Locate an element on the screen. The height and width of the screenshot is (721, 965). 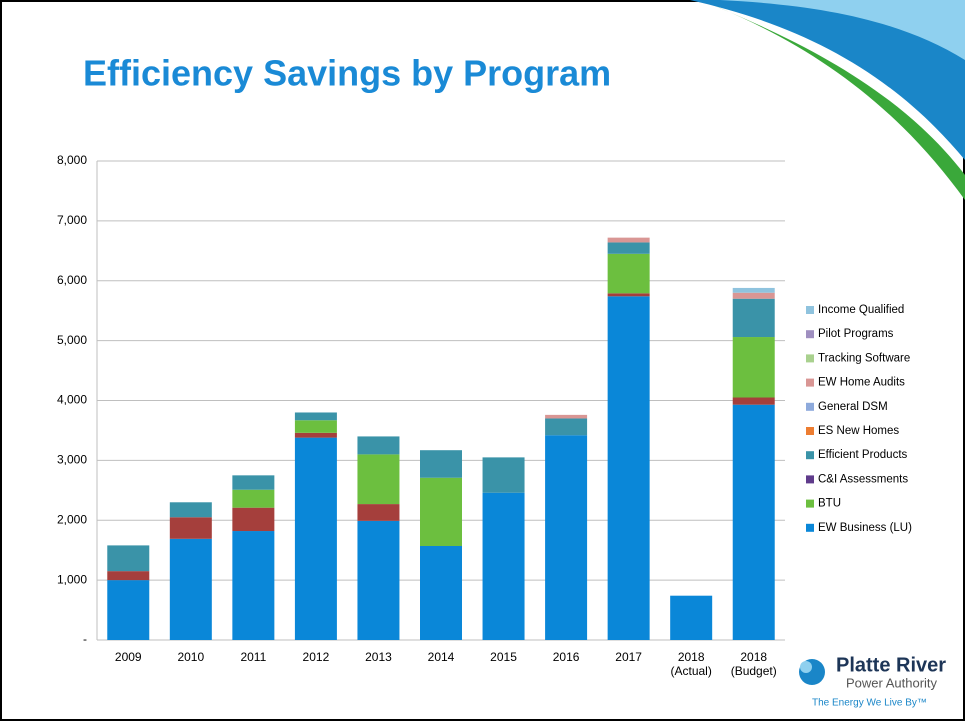
legend-label: EW Home Audits is located at coordinates (861, 383).